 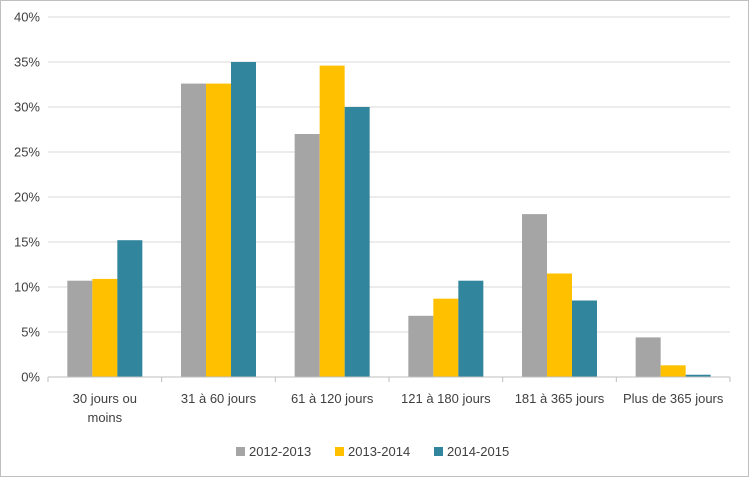 I want to click on legend-label: 2013-2014, so click(x=379, y=451).